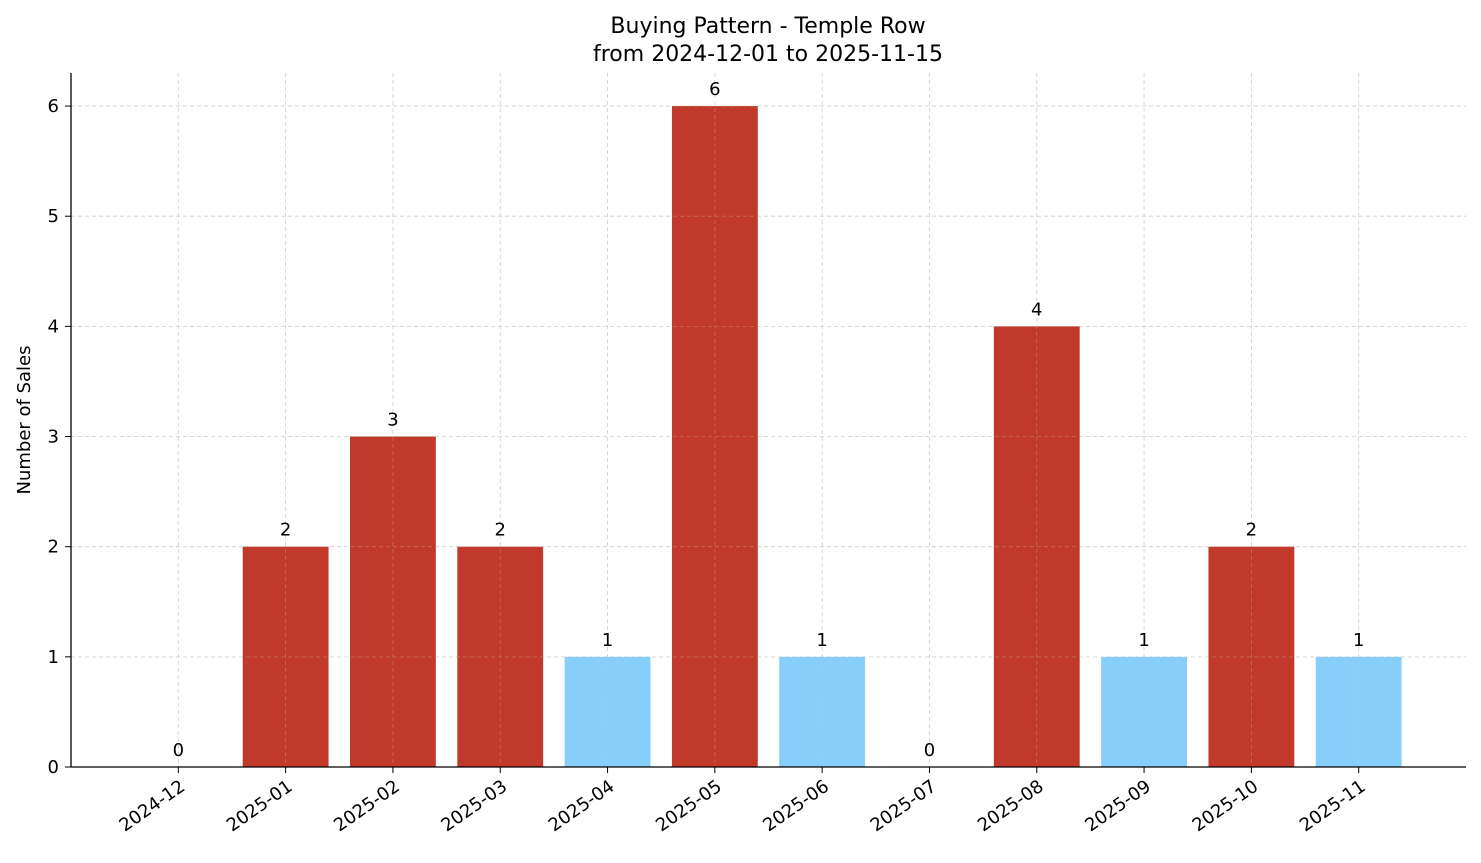  What do you see at coordinates (53, 326) in the screenshot?
I see `y-tick-label: 4` at bounding box center [53, 326].